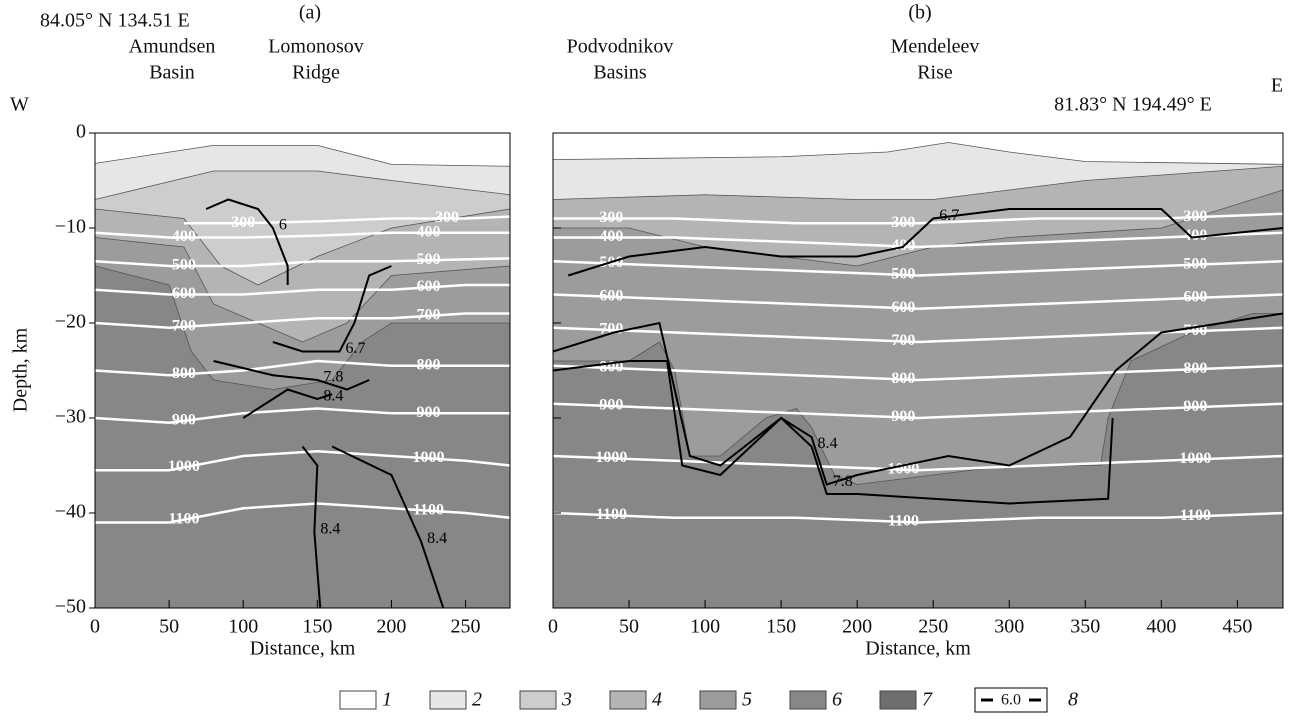  Describe the element at coordinates (316, 47) in the screenshot. I see `region-annotation: Lomonosov` at that location.